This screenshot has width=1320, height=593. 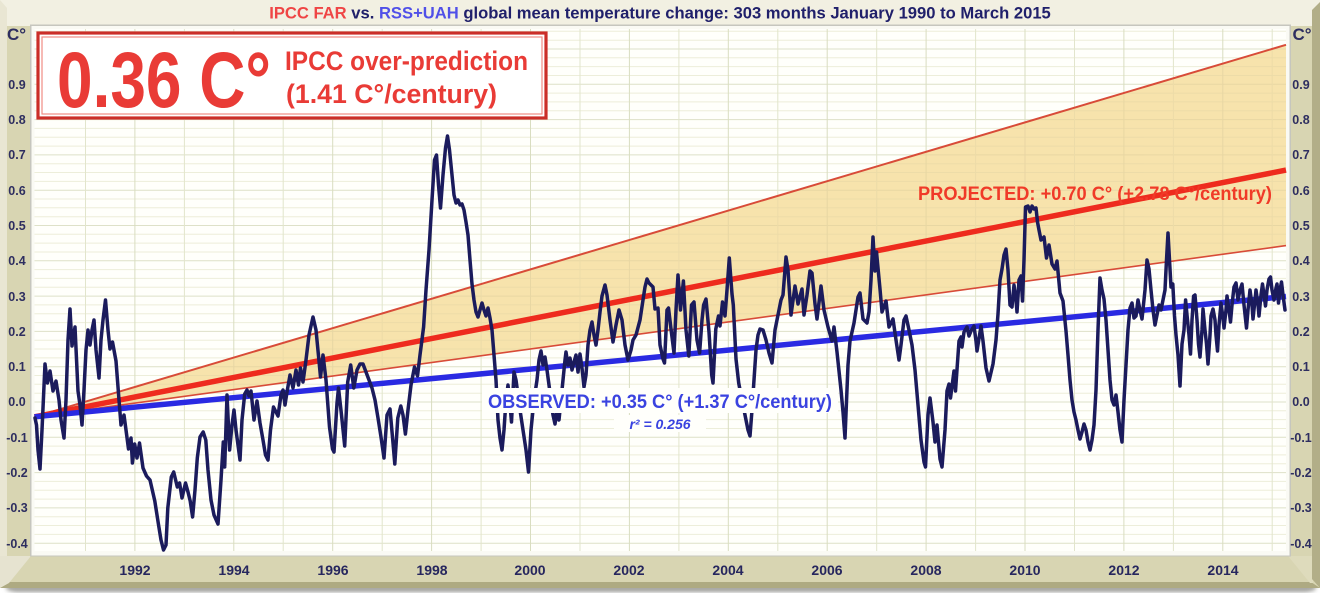 What do you see at coordinates (660, 402) in the screenshot?
I see `svg-text:OBSERVED: +0.35 C° (+1.37 C°/c: OBSERVED: +0.35 C° (+1.37 C°/century)` at bounding box center [660, 402].